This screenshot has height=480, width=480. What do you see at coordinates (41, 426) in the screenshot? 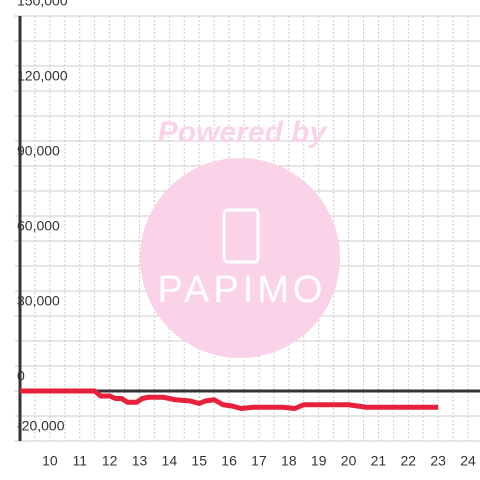
I see `y-tick-label: -20,000` at bounding box center [41, 426].